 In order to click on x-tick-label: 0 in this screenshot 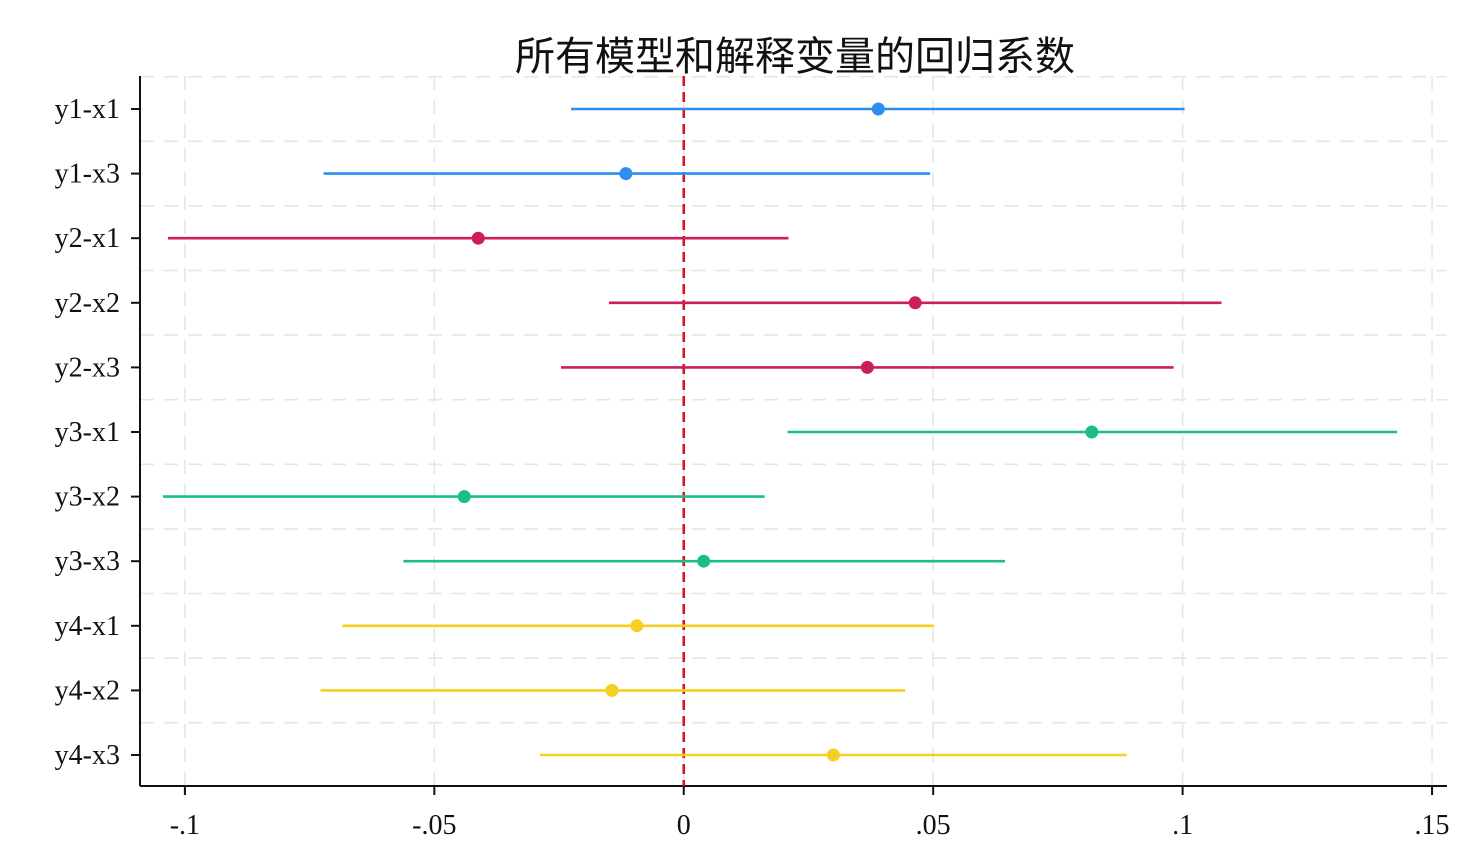, I will do `click(684, 825)`.